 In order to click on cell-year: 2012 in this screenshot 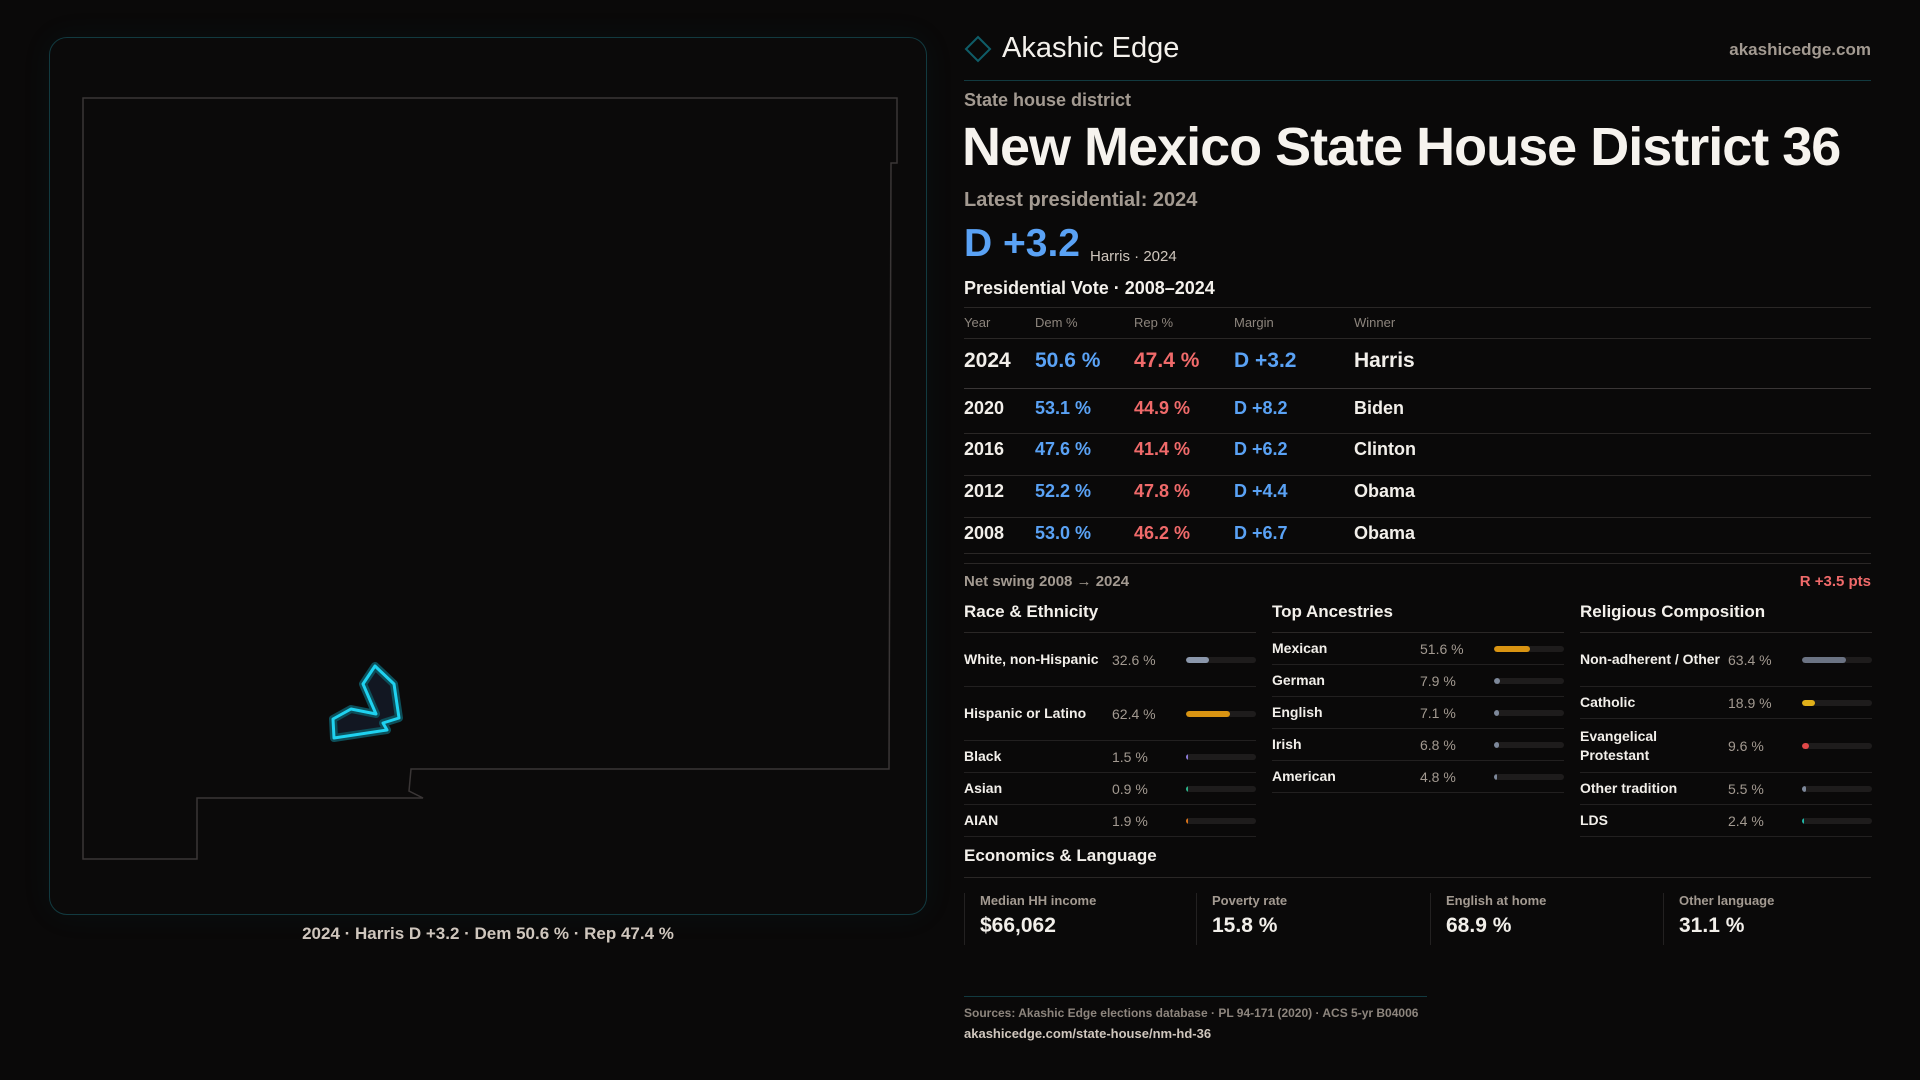, I will do `click(984, 491)`.